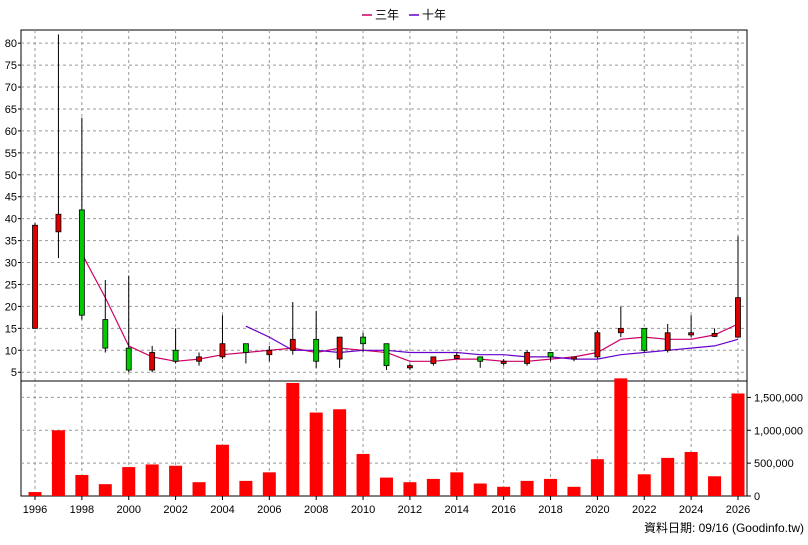  Describe the element at coordinates (269, 510) in the screenshot. I see `x-tick-label: 2006` at that location.